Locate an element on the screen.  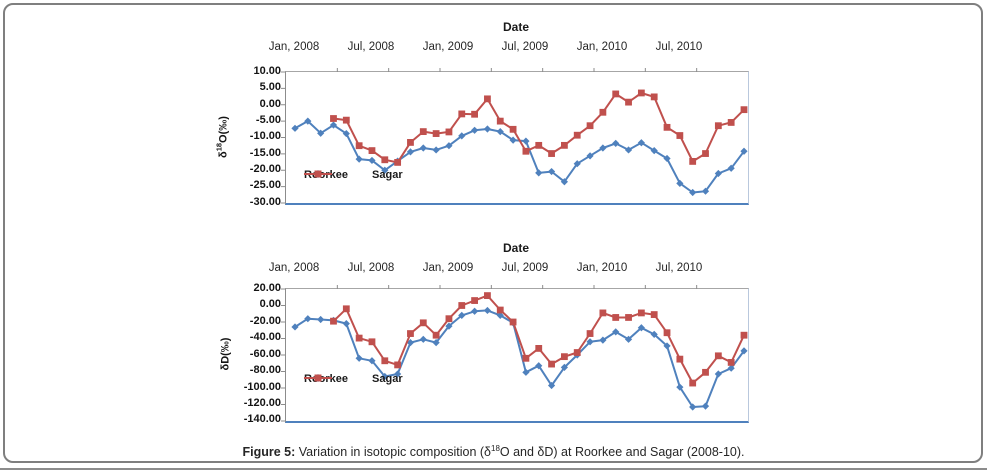
bottom-chart-canvas is located at coordinates (514, 353).